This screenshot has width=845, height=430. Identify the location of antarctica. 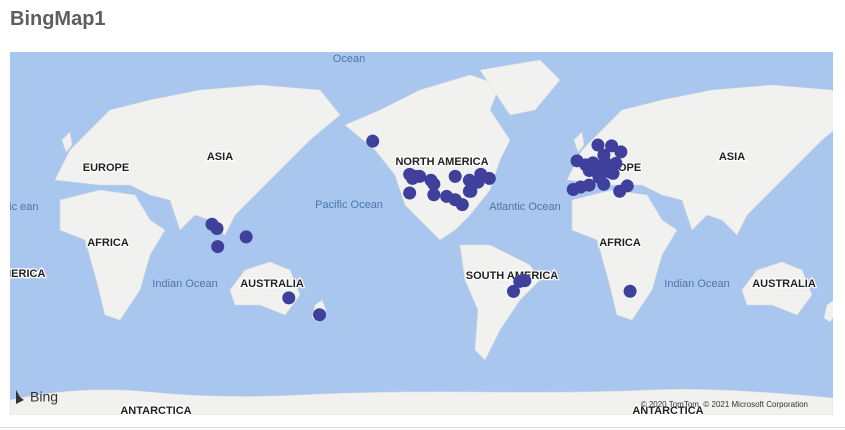
(421, 402).